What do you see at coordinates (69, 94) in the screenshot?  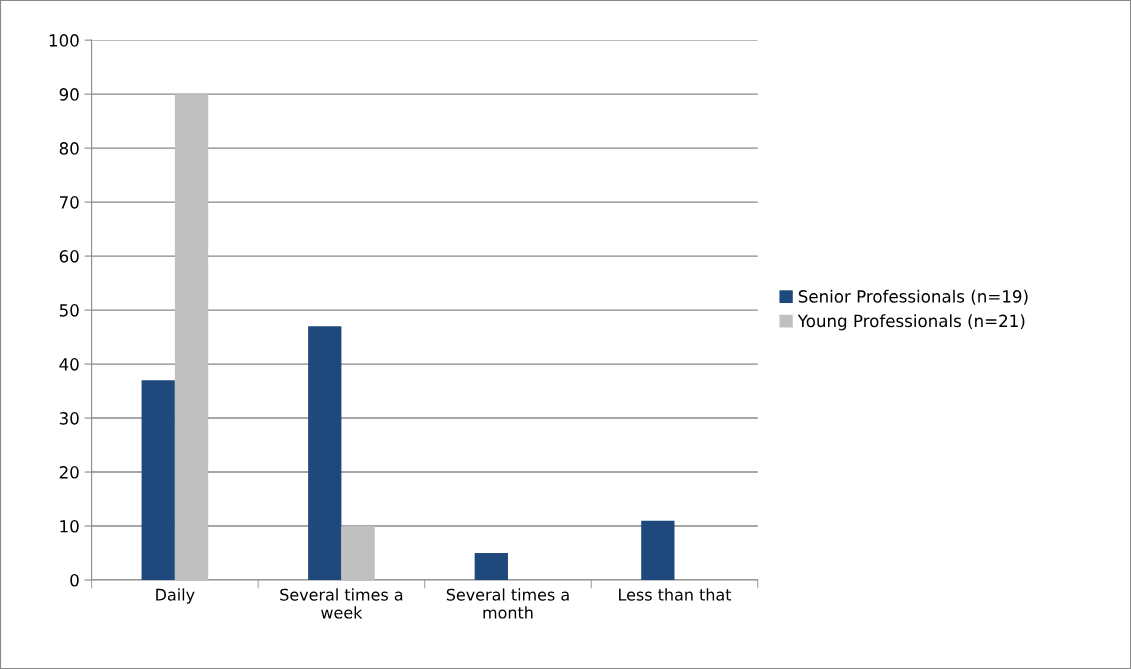 I see `y-tick-label: 90` at bounding box center [69, 94].